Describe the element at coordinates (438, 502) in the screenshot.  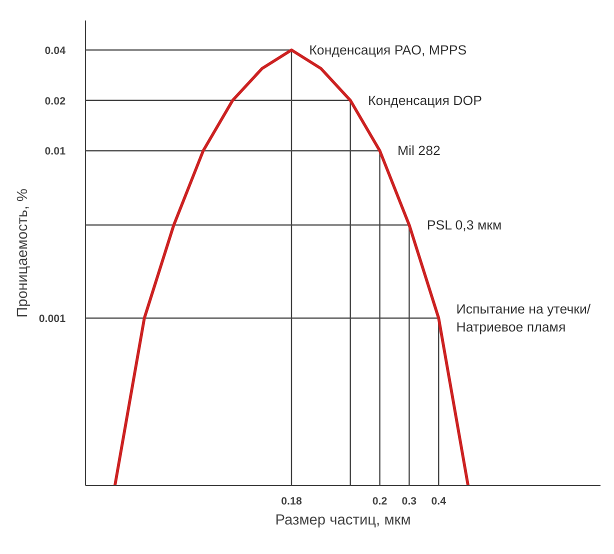
I see `x-tick-label: 0.4` at that location.